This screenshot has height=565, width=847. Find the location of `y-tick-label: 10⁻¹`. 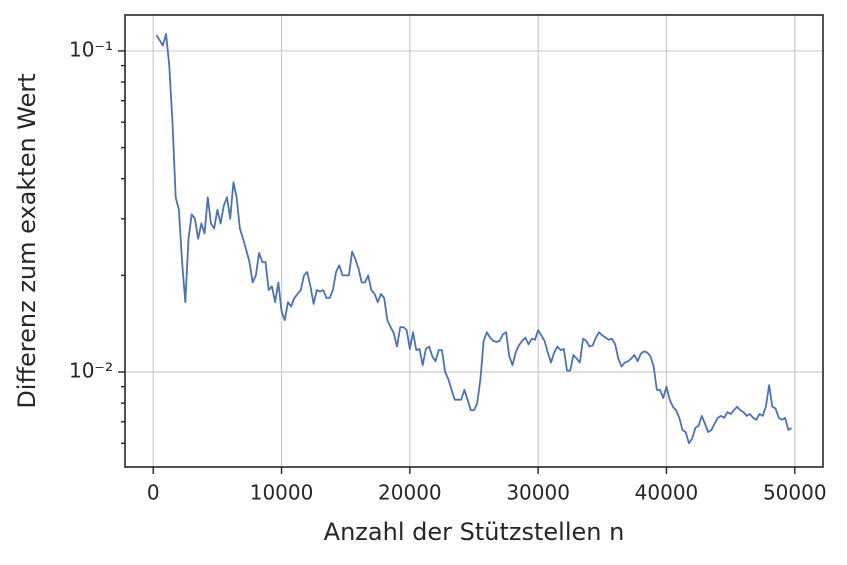

y-tick-label: 10⁻¹ is located at coordinates (91, 49).